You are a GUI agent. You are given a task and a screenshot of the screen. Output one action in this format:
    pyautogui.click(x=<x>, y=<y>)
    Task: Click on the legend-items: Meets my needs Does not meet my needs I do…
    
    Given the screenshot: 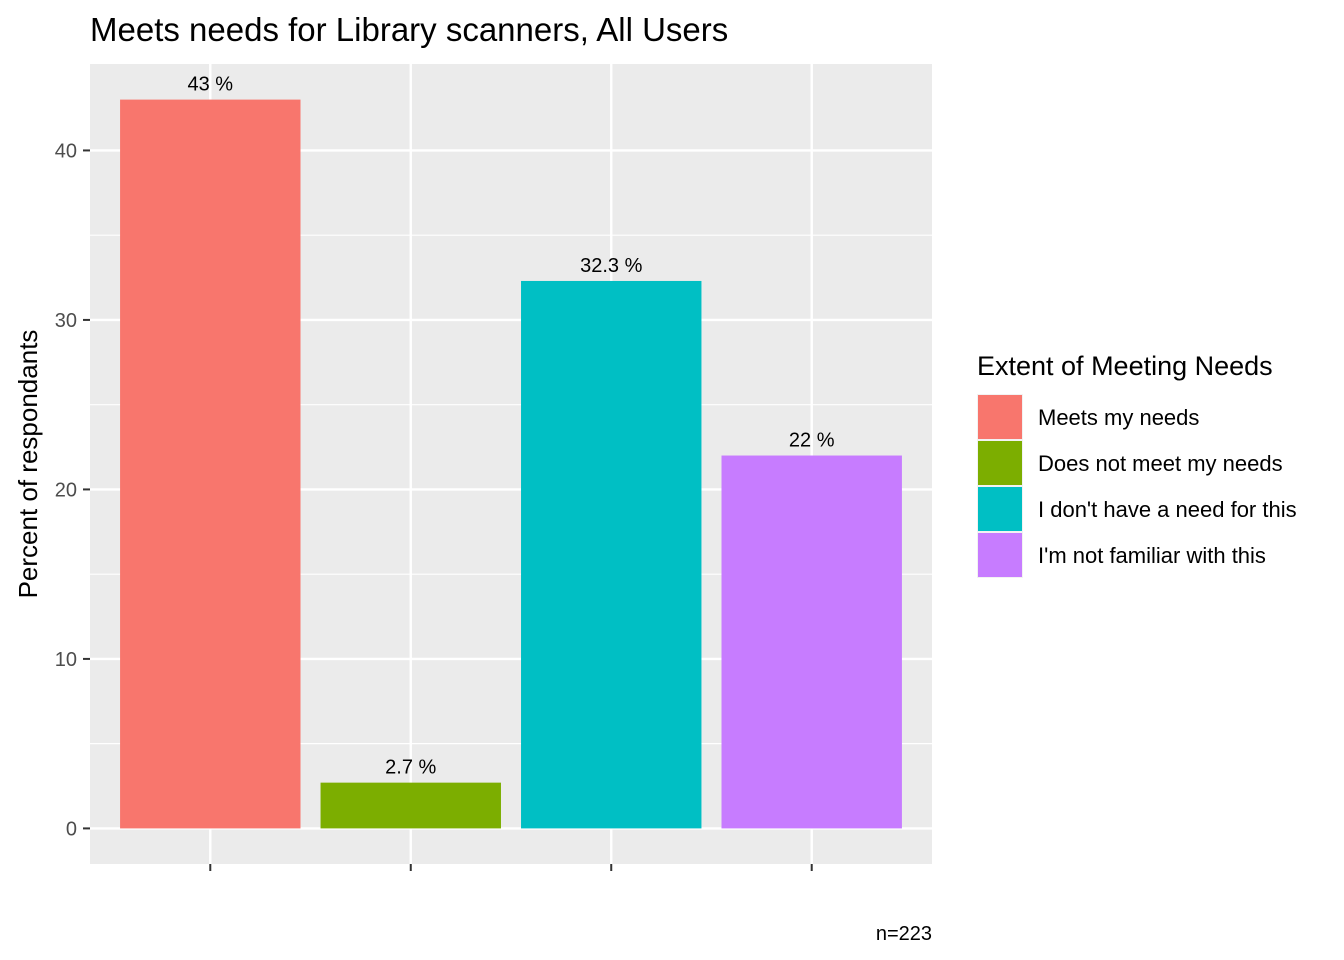 What is the action you would take?
    pyautogui.click(x=1137, y=486)
    